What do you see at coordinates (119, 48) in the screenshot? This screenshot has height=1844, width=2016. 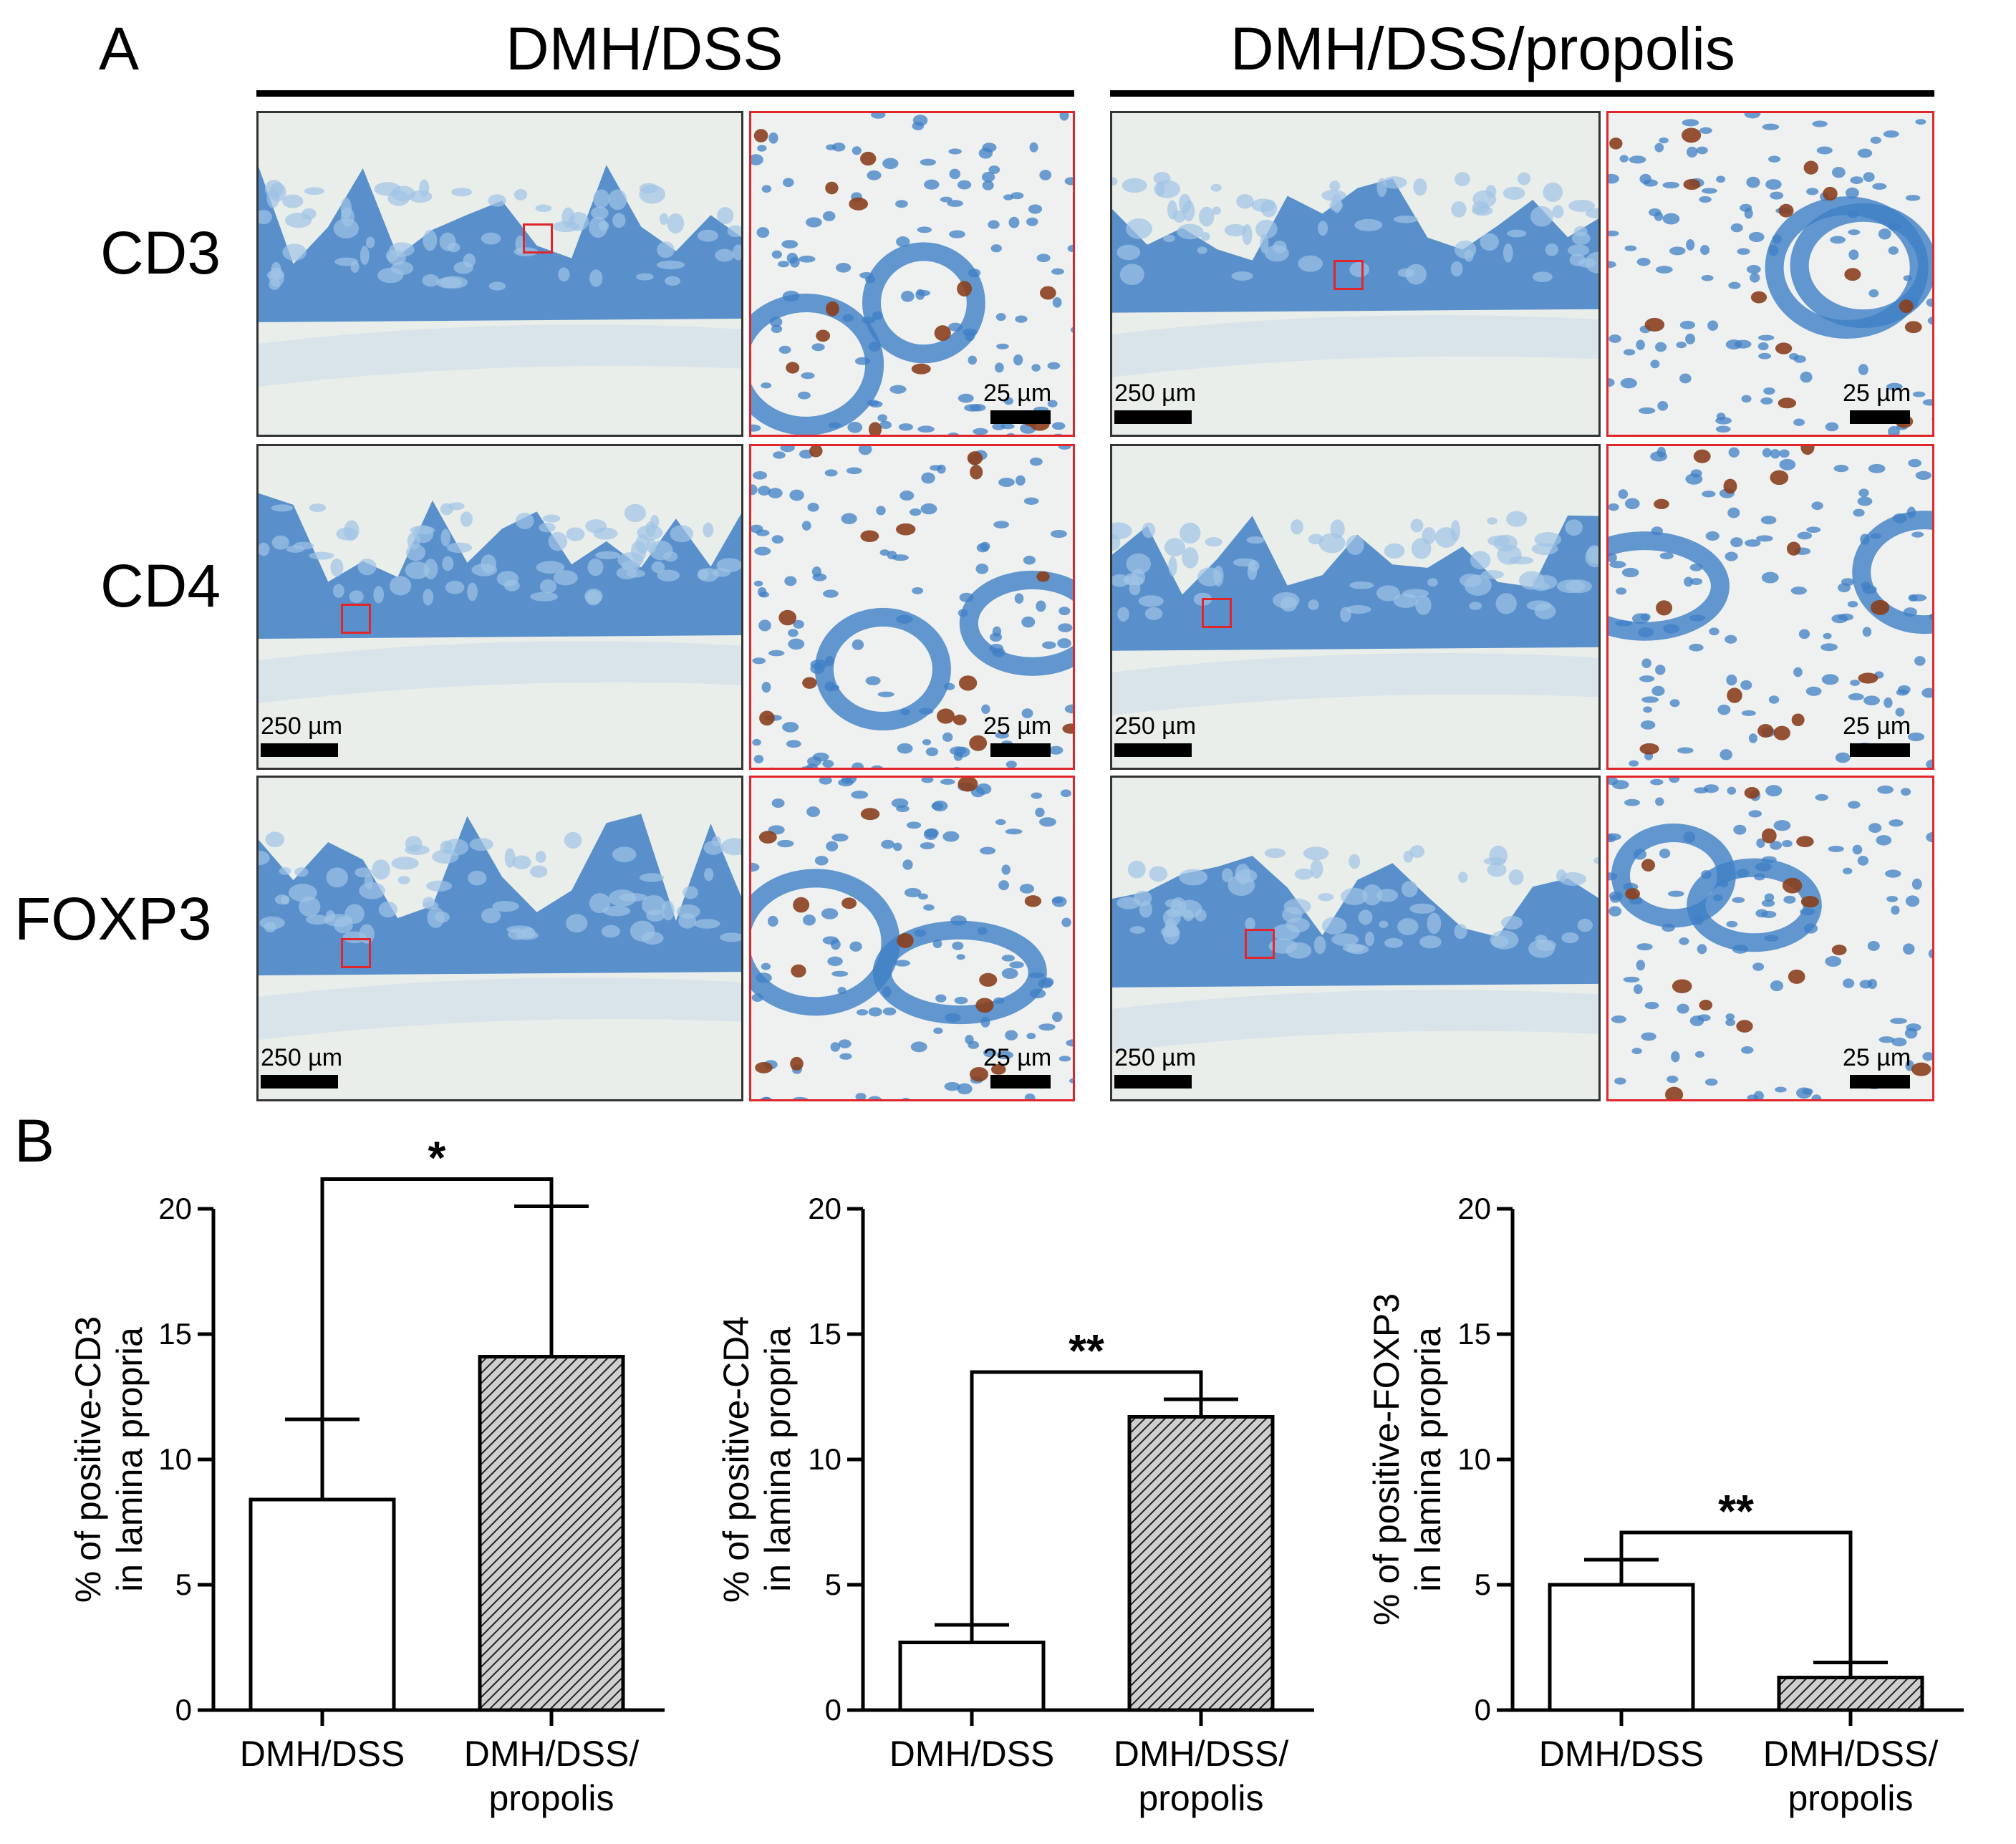 I see `panel-a-letter: A` at bounding box center [119, 48].